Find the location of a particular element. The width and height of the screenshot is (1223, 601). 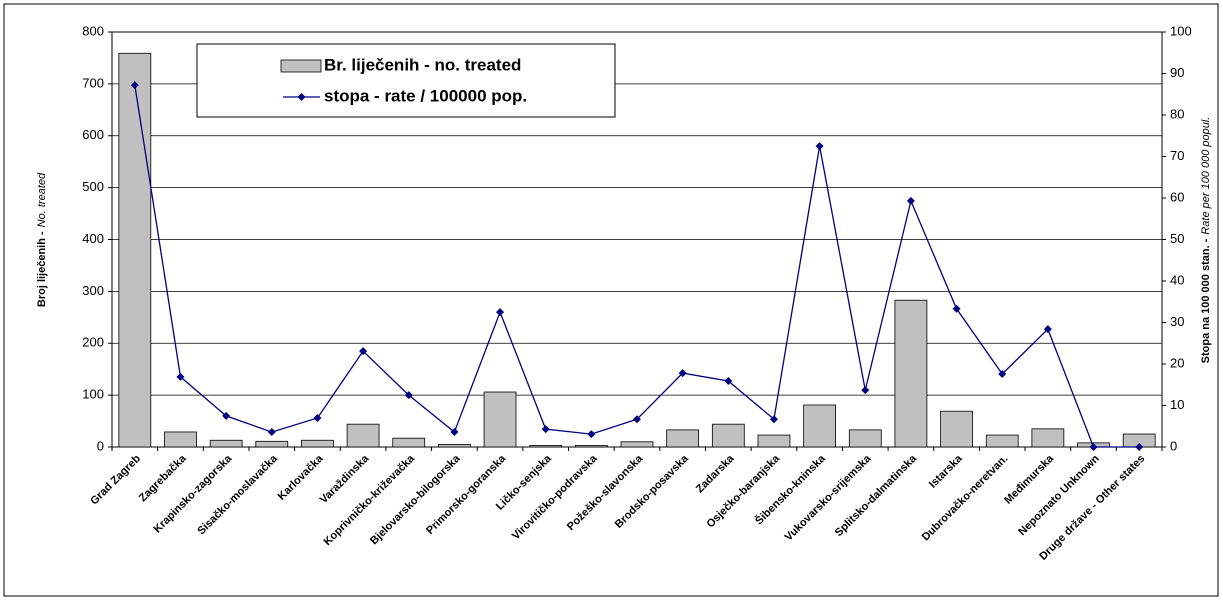

y2-tick-label: 60 is located at coordinates (1177, 196).